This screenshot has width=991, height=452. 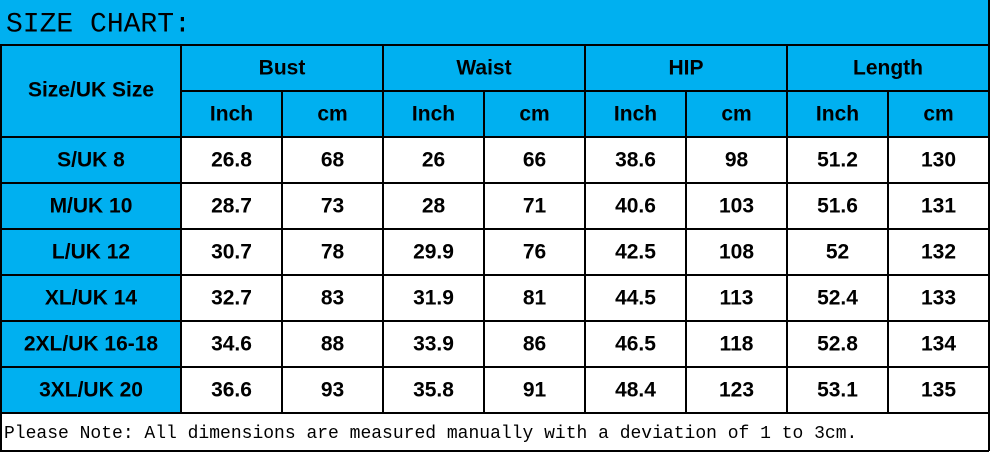 What do you see at coordinates (231, 390) in the screenshot?
I see `value-cell: 36.6` at bounding box center [231, 390].